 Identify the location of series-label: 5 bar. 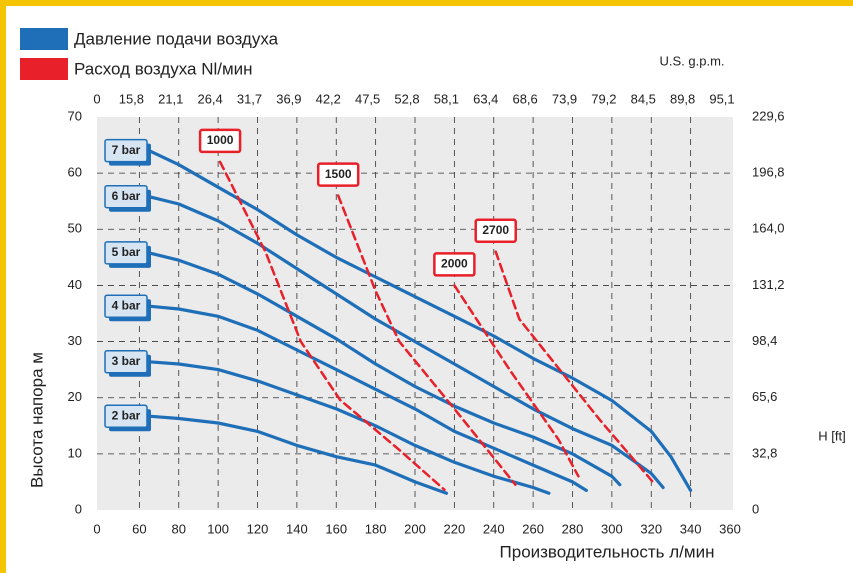
(126, 252).